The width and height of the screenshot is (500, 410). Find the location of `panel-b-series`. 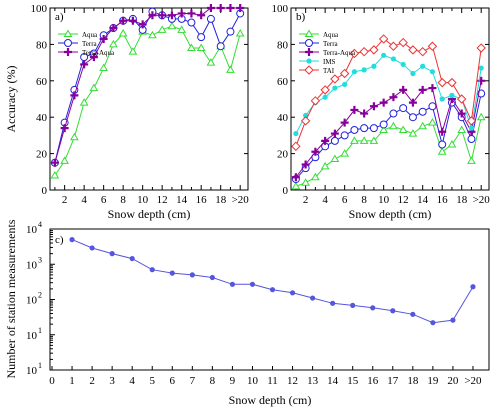

panel-b-series is located at coordinates (388, 112).